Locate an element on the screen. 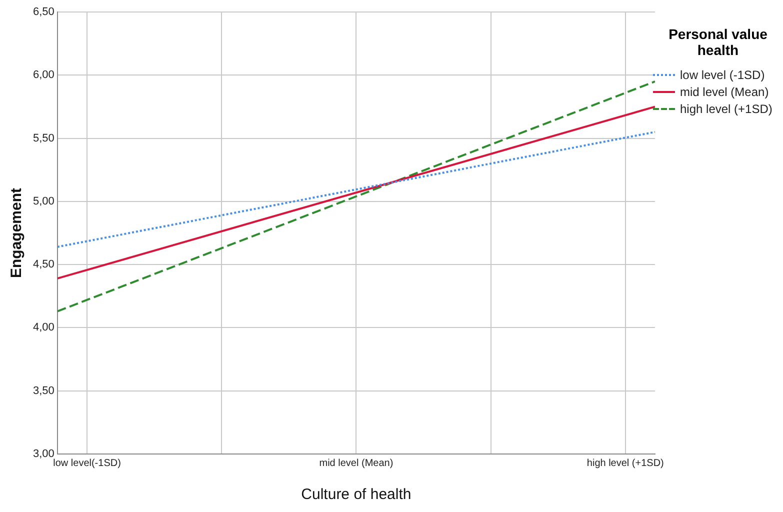 This screenshot has height=512, width=783. y-tick-label: 6,00 is located at coordinates (43, 75).